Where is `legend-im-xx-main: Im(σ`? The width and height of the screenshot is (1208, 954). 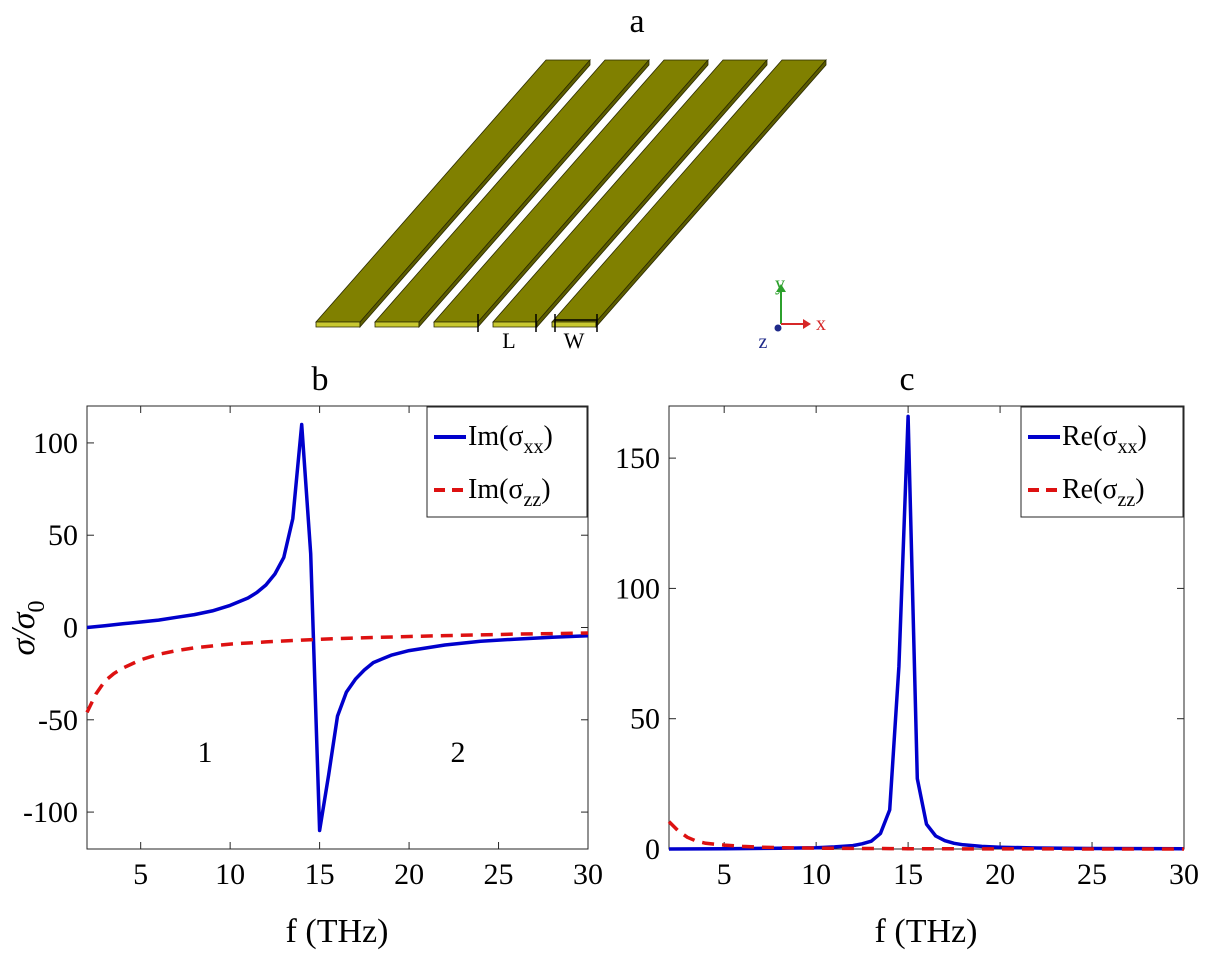 legend-im-xx-main: Im(σ is located at coordinates (496, 436).